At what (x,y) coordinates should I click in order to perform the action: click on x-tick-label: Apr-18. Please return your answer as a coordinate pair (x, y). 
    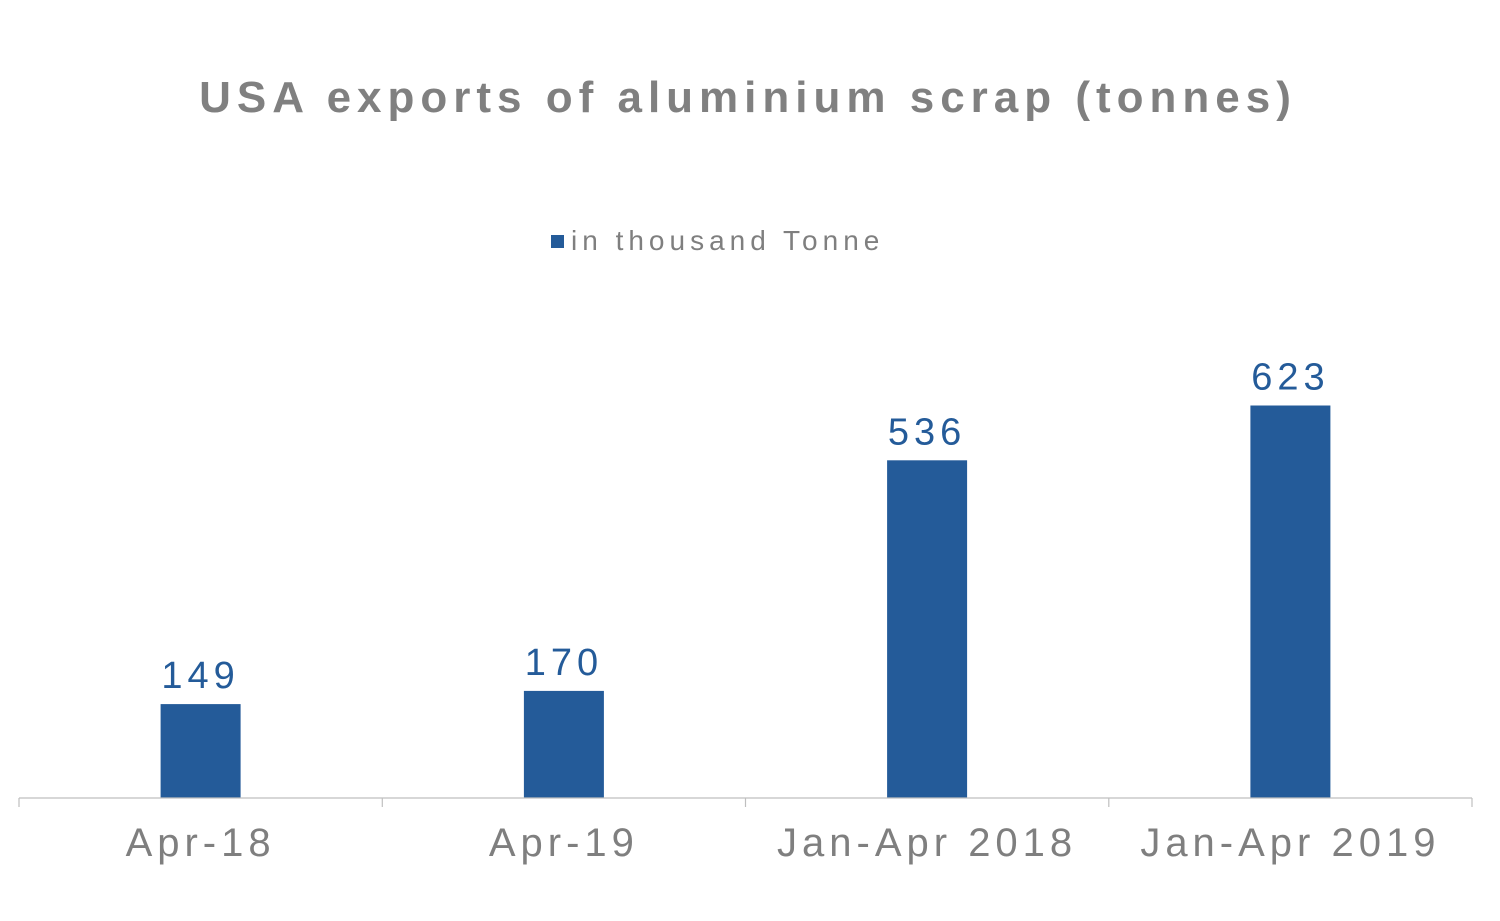
    Looking at the image, I should click on (201, 843).